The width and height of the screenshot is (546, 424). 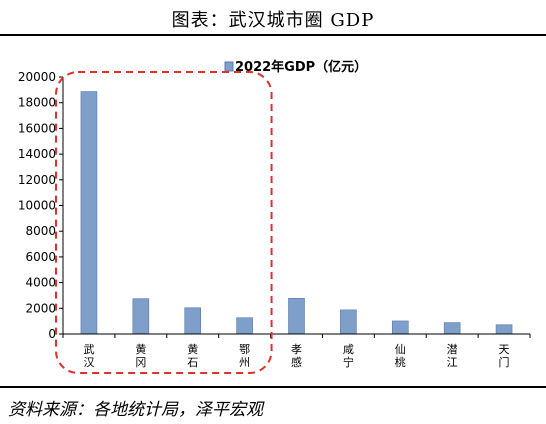 I want to click on x-tick-label: 潜江, so click(x=452, y=355).